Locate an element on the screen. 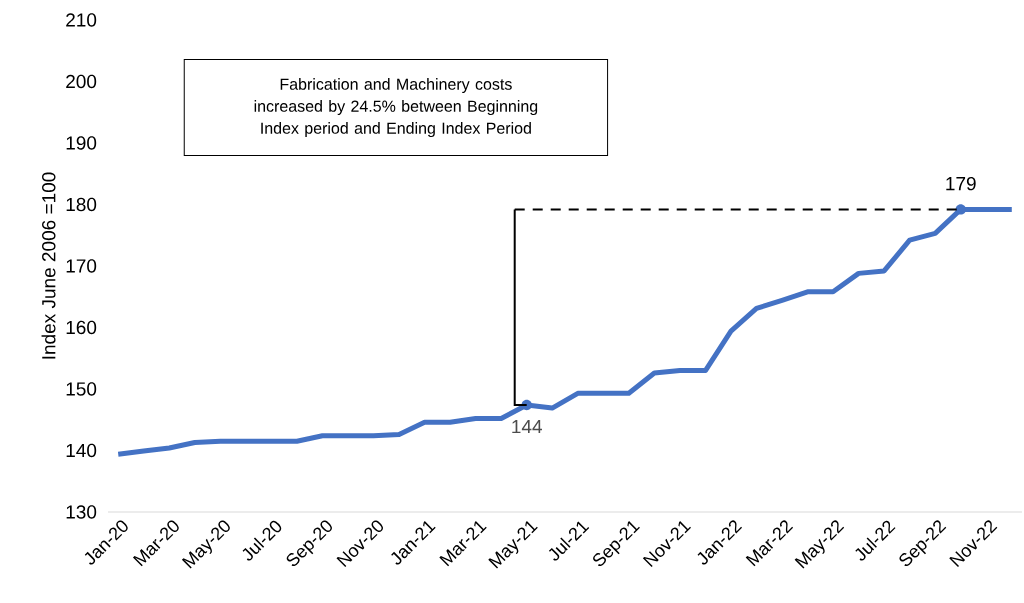 This screenshot has height=603, width=1024. annotation: 144 is located at coordinates (527, 427).